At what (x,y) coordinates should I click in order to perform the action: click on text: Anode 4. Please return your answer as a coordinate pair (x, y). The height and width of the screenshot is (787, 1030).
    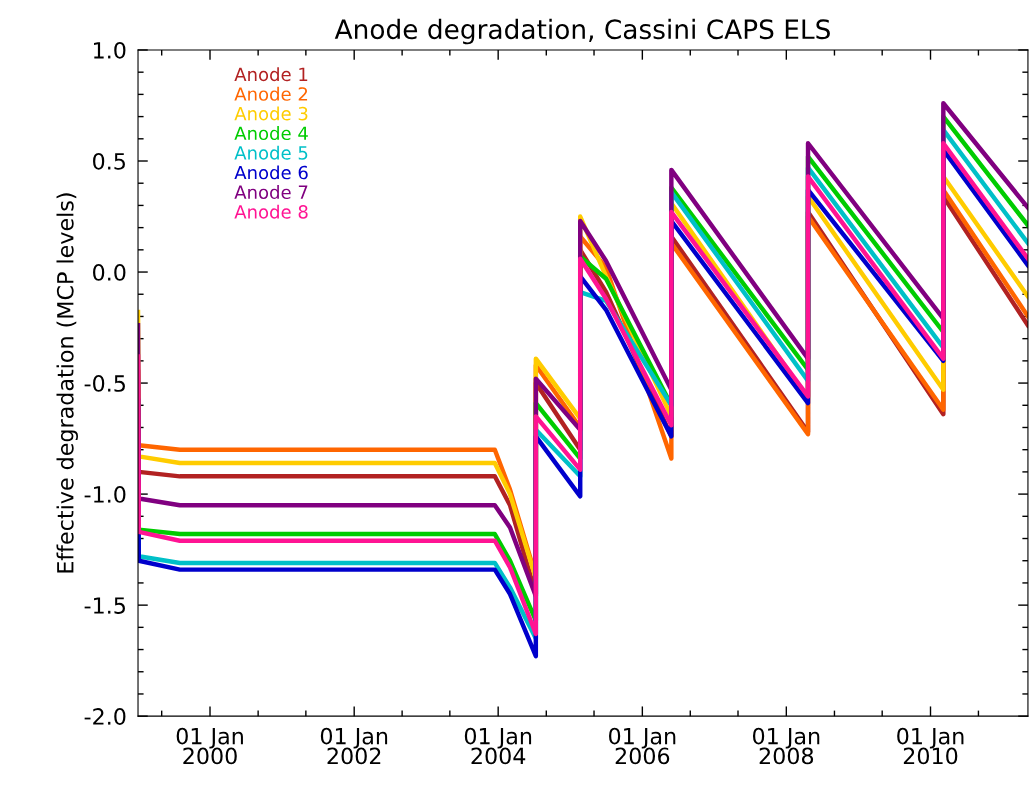
    Looking at the image, I should click on (271, 133).